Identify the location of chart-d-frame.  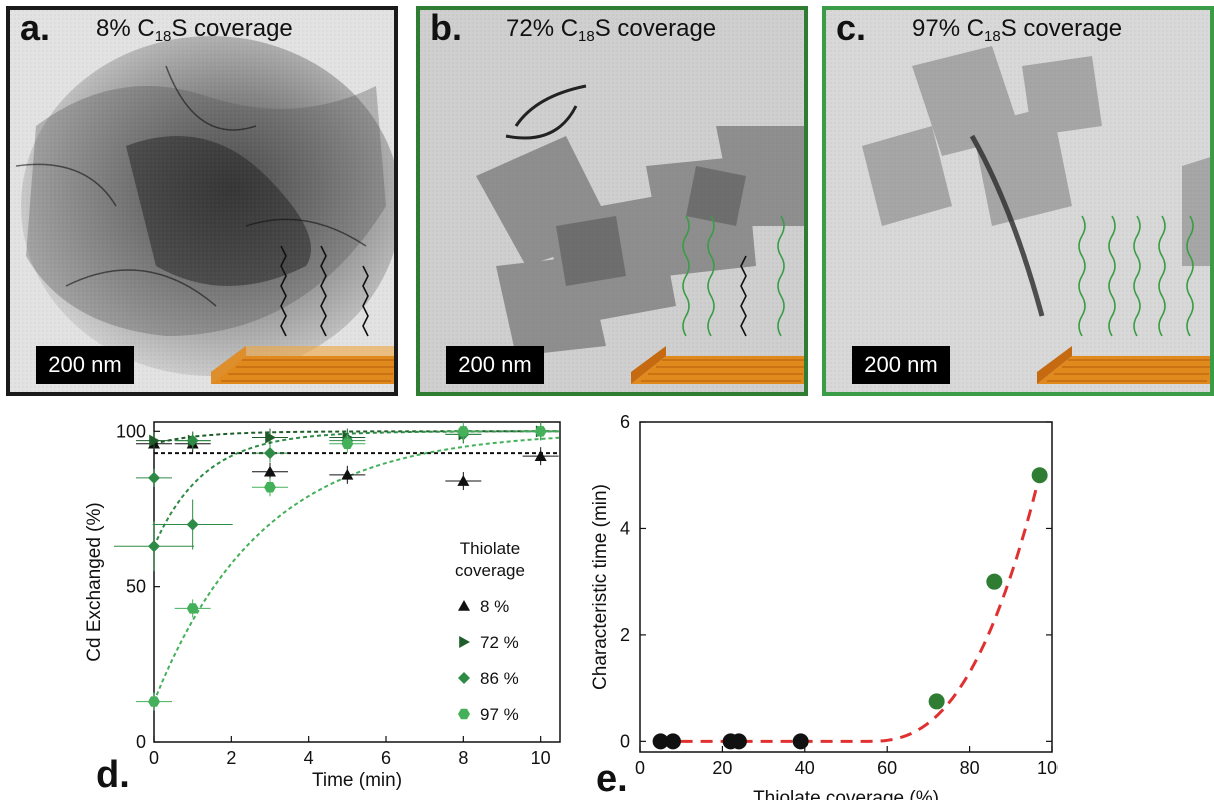
(357, 582).